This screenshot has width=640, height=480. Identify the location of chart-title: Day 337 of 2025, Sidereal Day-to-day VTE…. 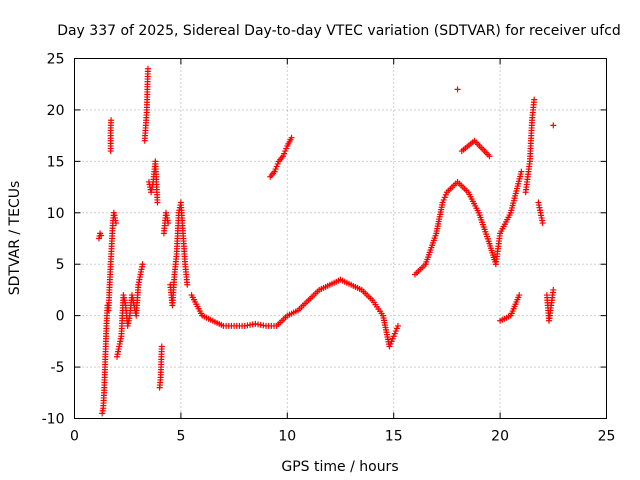
(339, 31).